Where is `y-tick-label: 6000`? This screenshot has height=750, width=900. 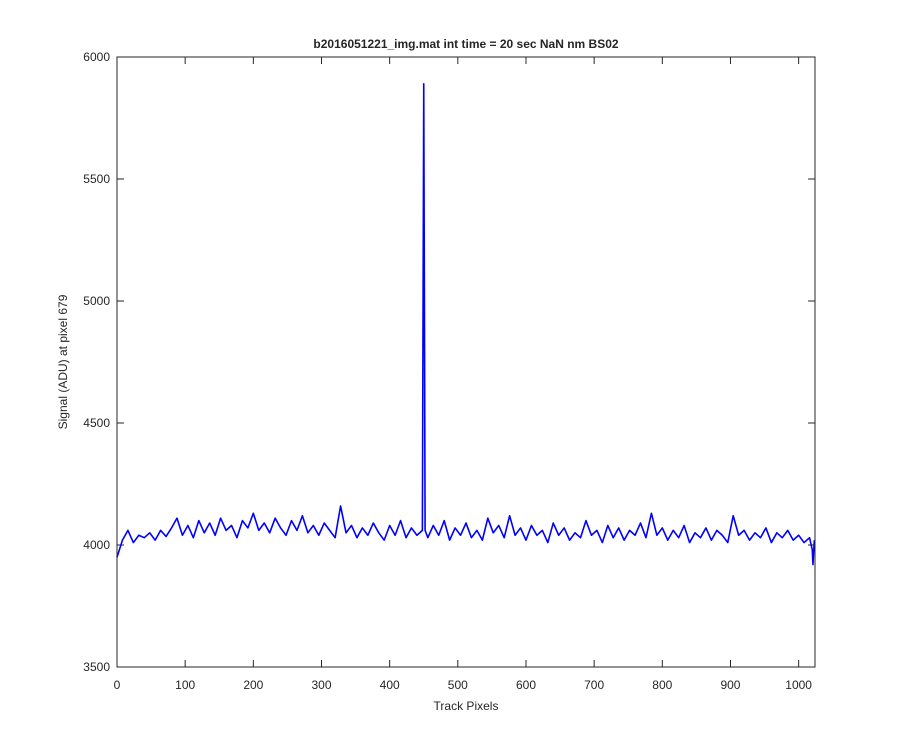 y-tick-label: 6000 is located at coordinates (96, 57).